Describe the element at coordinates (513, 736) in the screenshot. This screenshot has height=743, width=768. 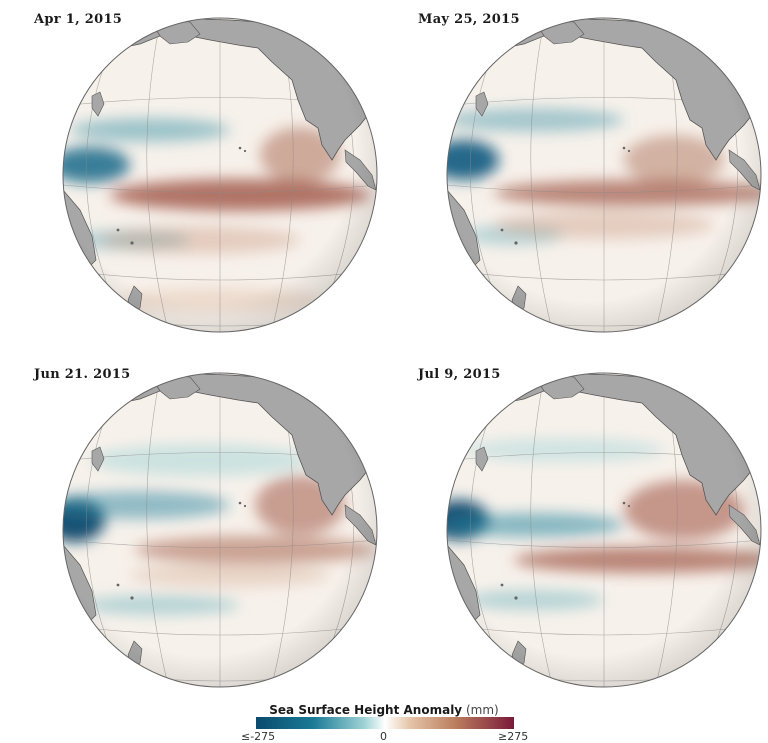
I see `colorbar-max-label: ≥275` at that location.